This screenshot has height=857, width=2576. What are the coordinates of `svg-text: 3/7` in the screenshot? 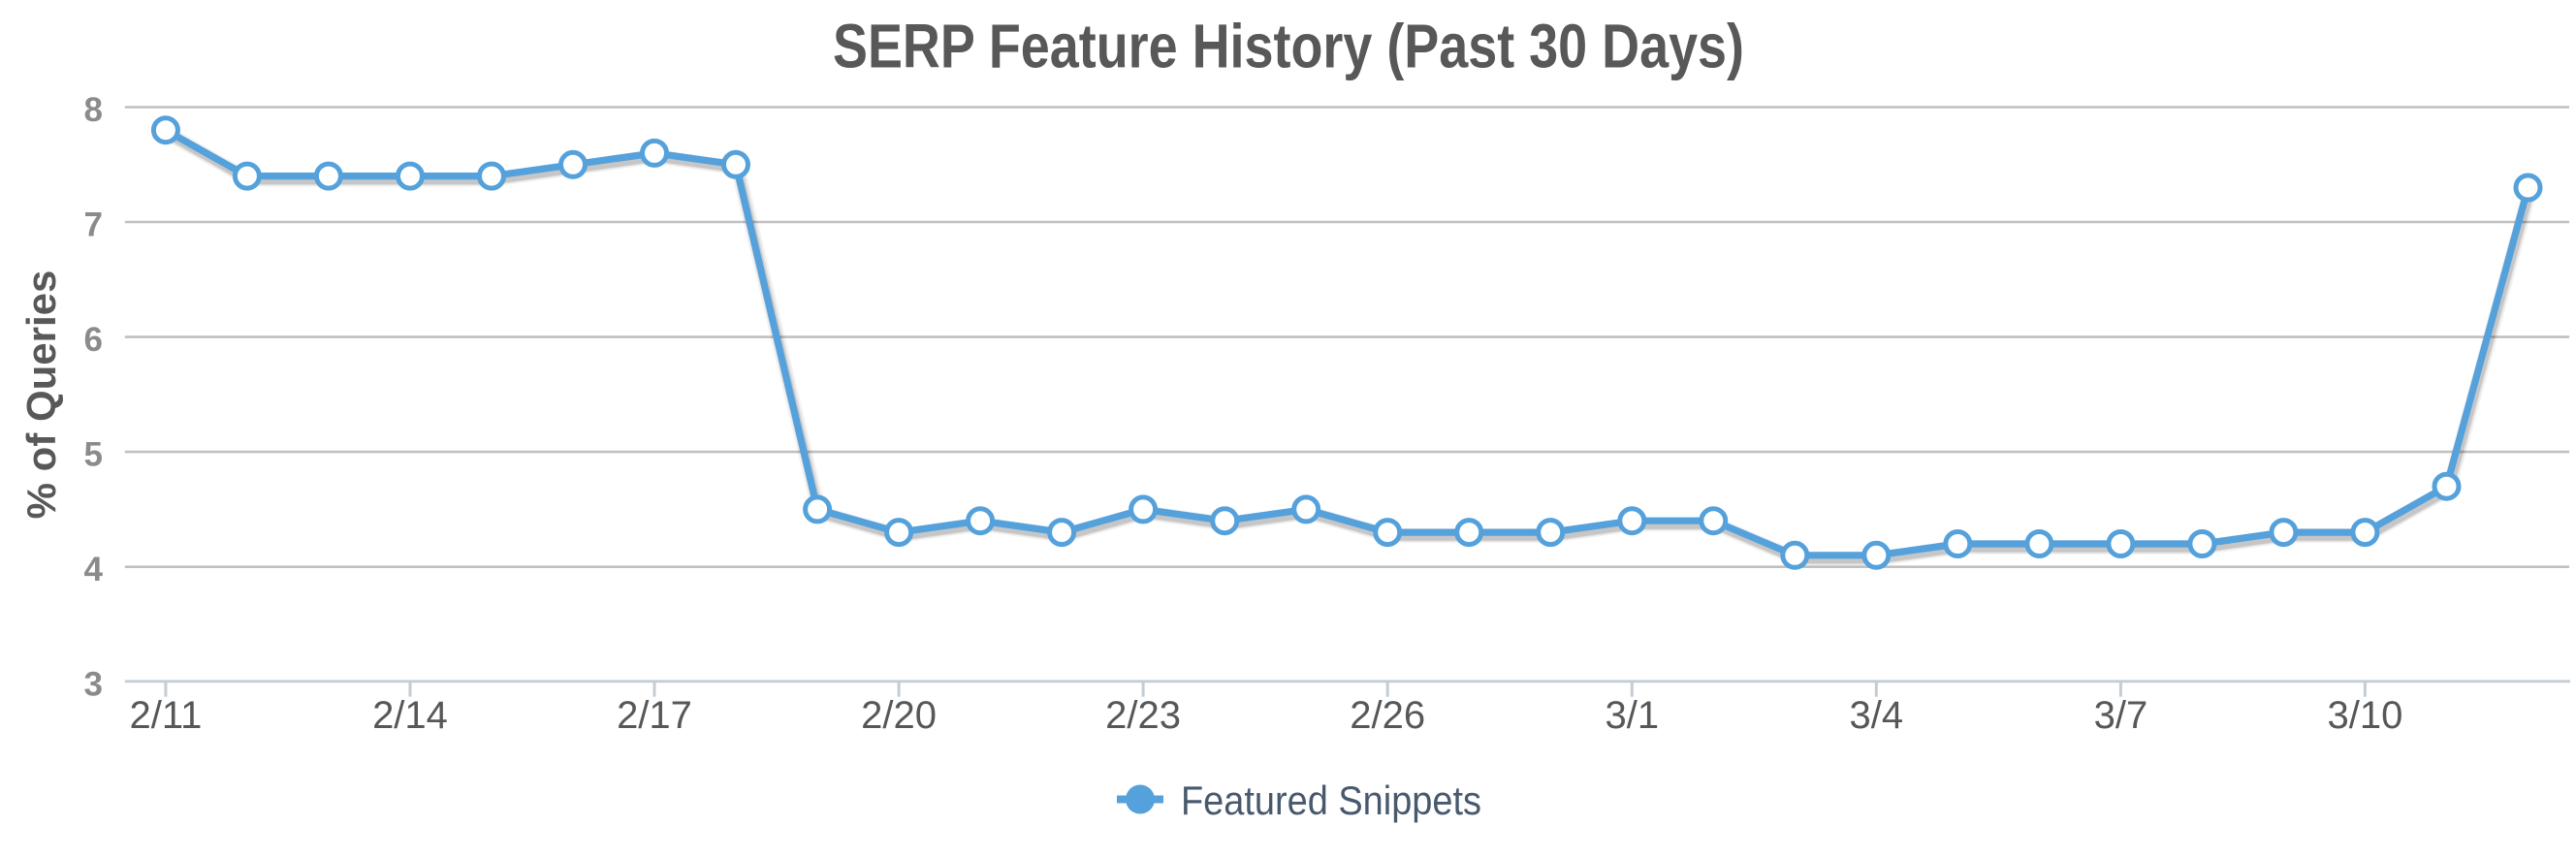 It's located at (2121, 715).